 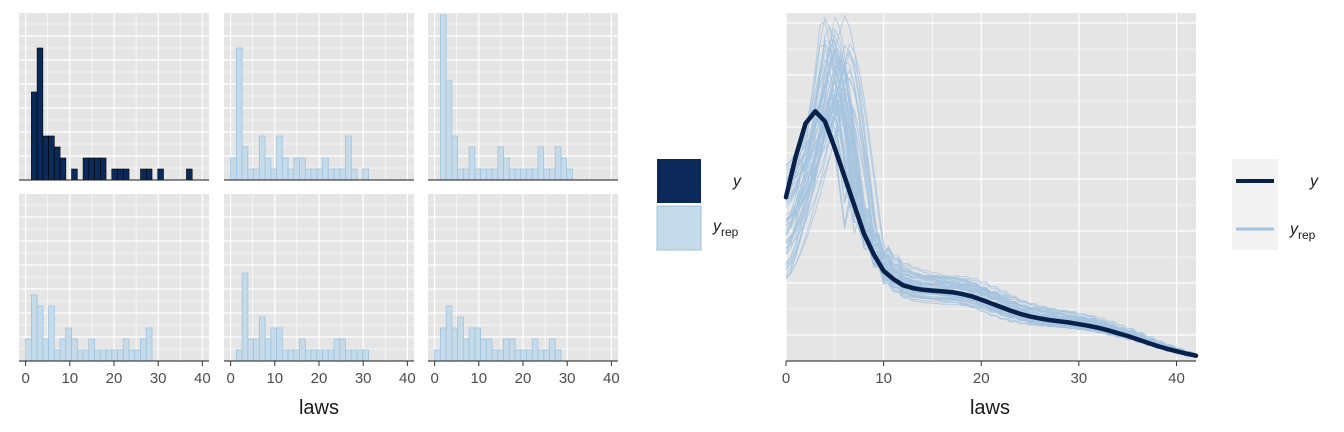 I want to click on density-legend-label-y: y, so click(x=1314, y=181).